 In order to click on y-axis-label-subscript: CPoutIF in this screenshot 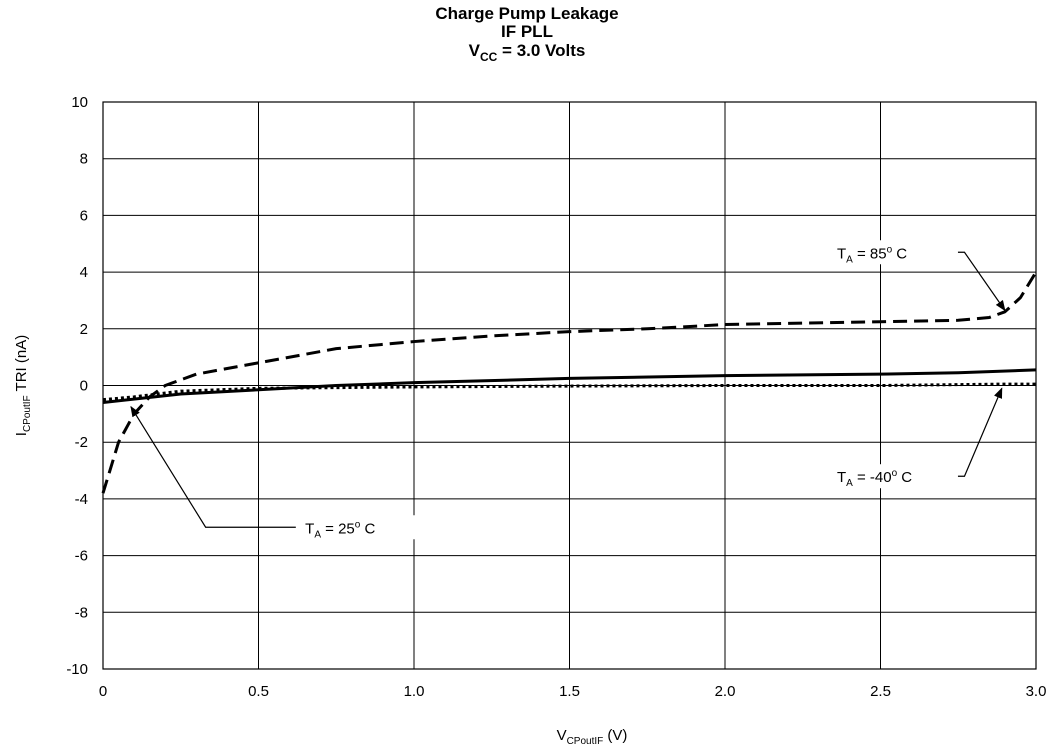, I will do `click(27, 413)`.